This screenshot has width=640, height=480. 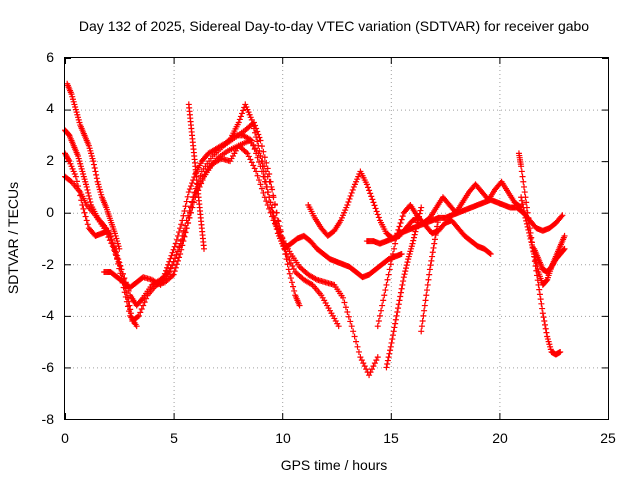 What do you see at coordinates (50, 108) in the screenshot?
I see `y-tick-label: 4` at bounding box center [50, 108].